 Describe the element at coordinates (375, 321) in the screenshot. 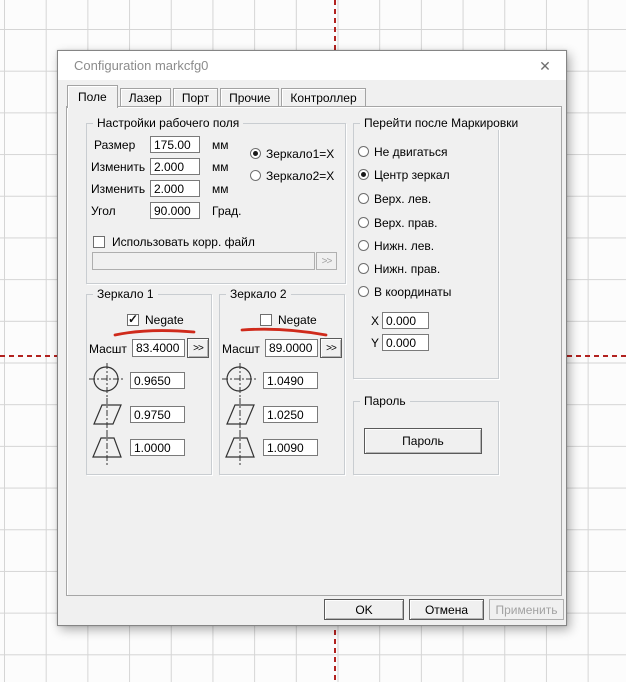

I see `coord-x-label: X` at that location.